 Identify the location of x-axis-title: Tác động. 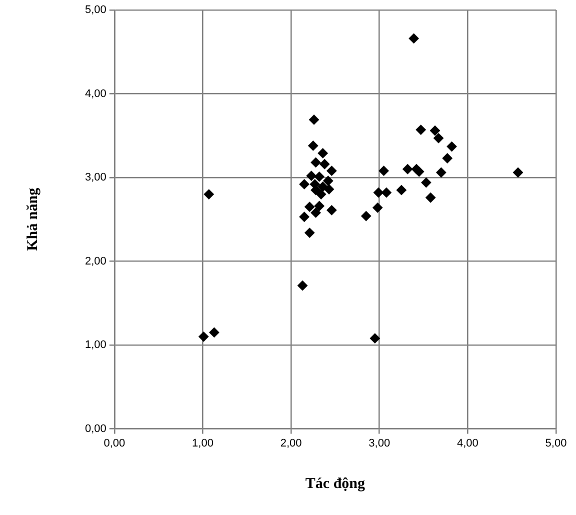
(335, 484).